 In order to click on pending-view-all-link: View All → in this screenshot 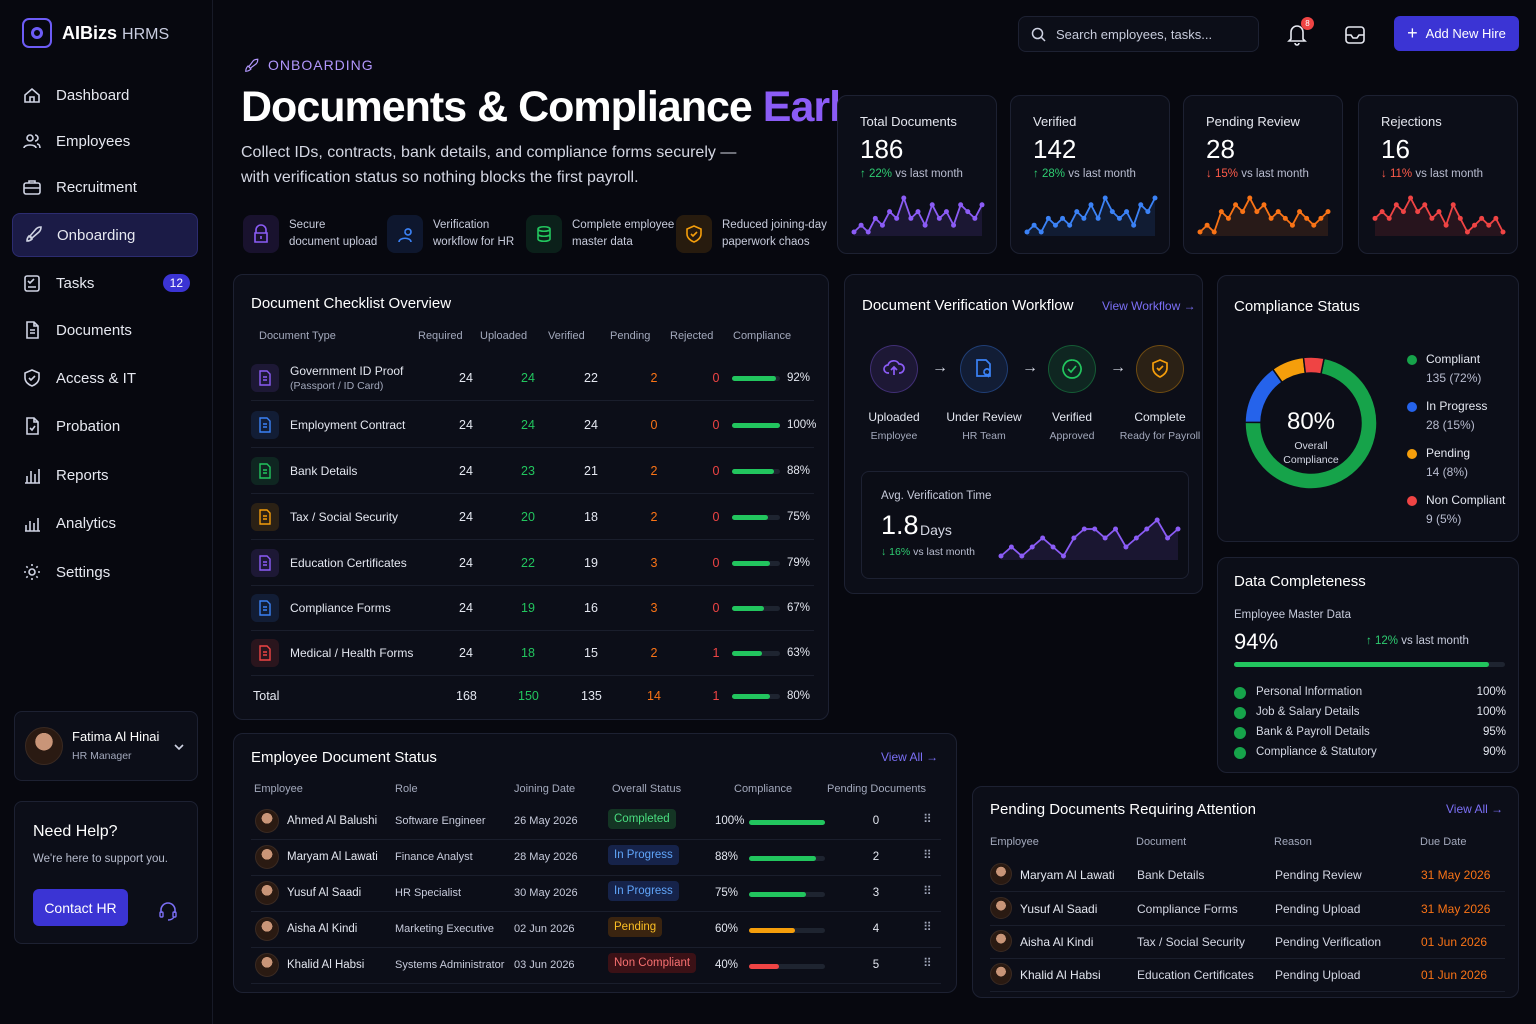, I will do `click(1474, 809)`.